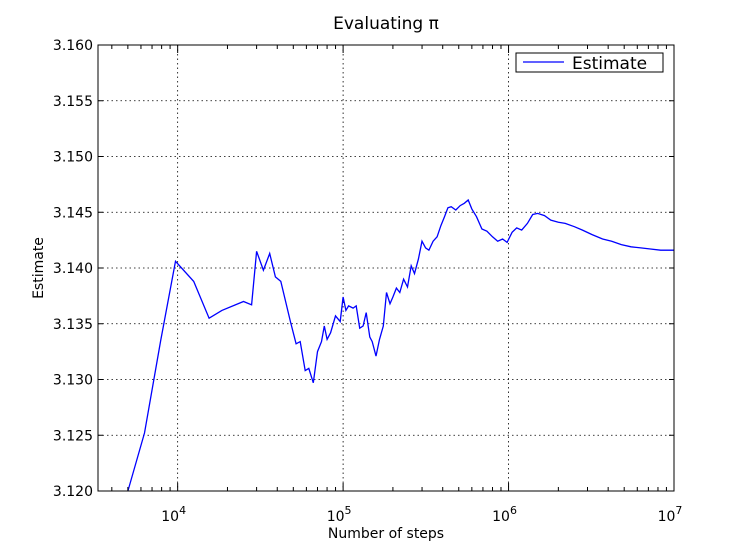  Describe the element at coordinates (386, 534) in the screenshot. I see `x-axis-label: Number of steps` at that location.